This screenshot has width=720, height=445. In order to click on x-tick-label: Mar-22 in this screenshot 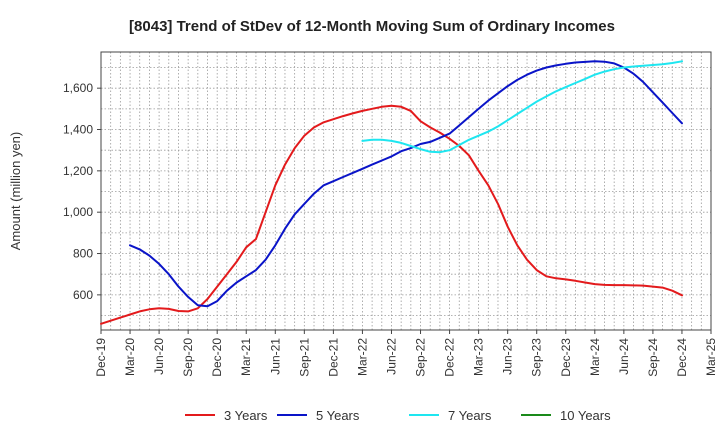, I will do `click(362, 357)`.